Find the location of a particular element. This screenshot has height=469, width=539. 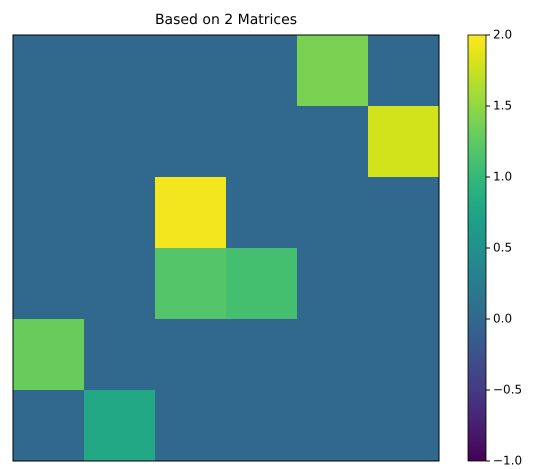

color-bar-label: 1.0 is located at coordinates (502, 176).